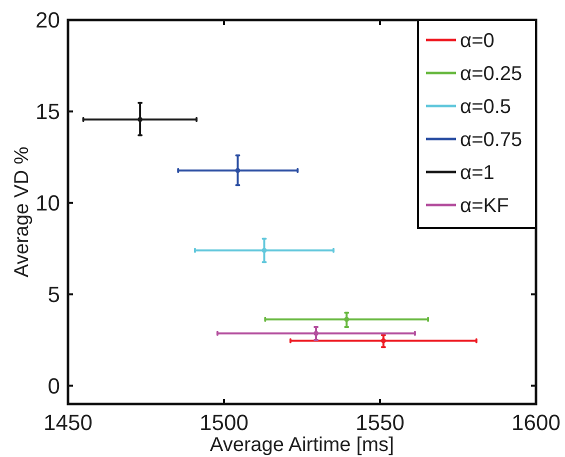 The height and width of the screenshot is (457, 565). I want to click on legend-label: α=0.25, so click(491, 74).